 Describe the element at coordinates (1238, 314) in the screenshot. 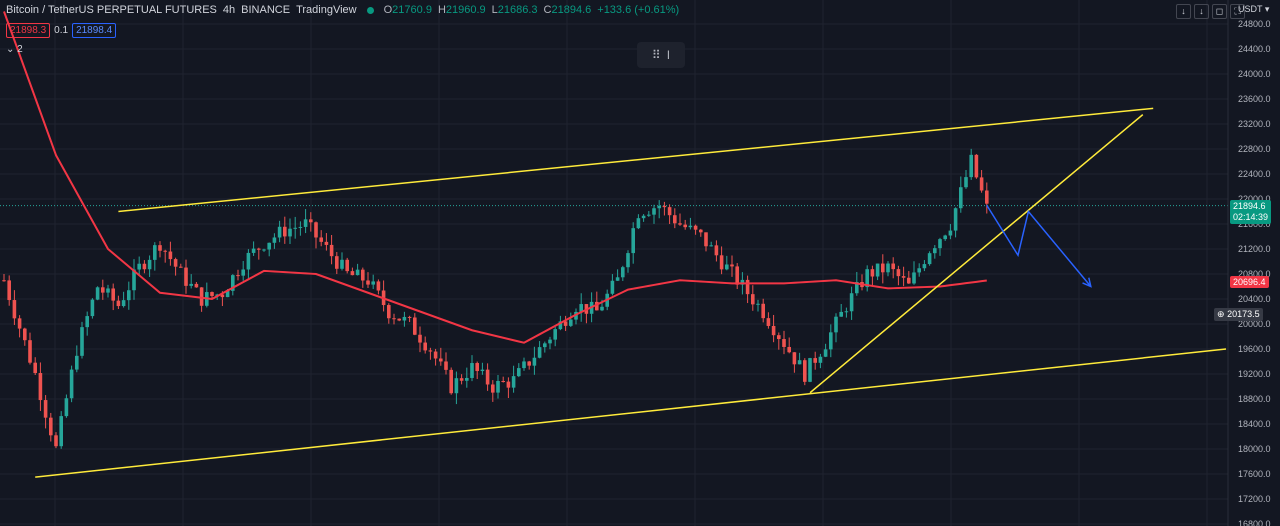

I see `crosshair-price-tag: ⊕ 20173.5` at that location.